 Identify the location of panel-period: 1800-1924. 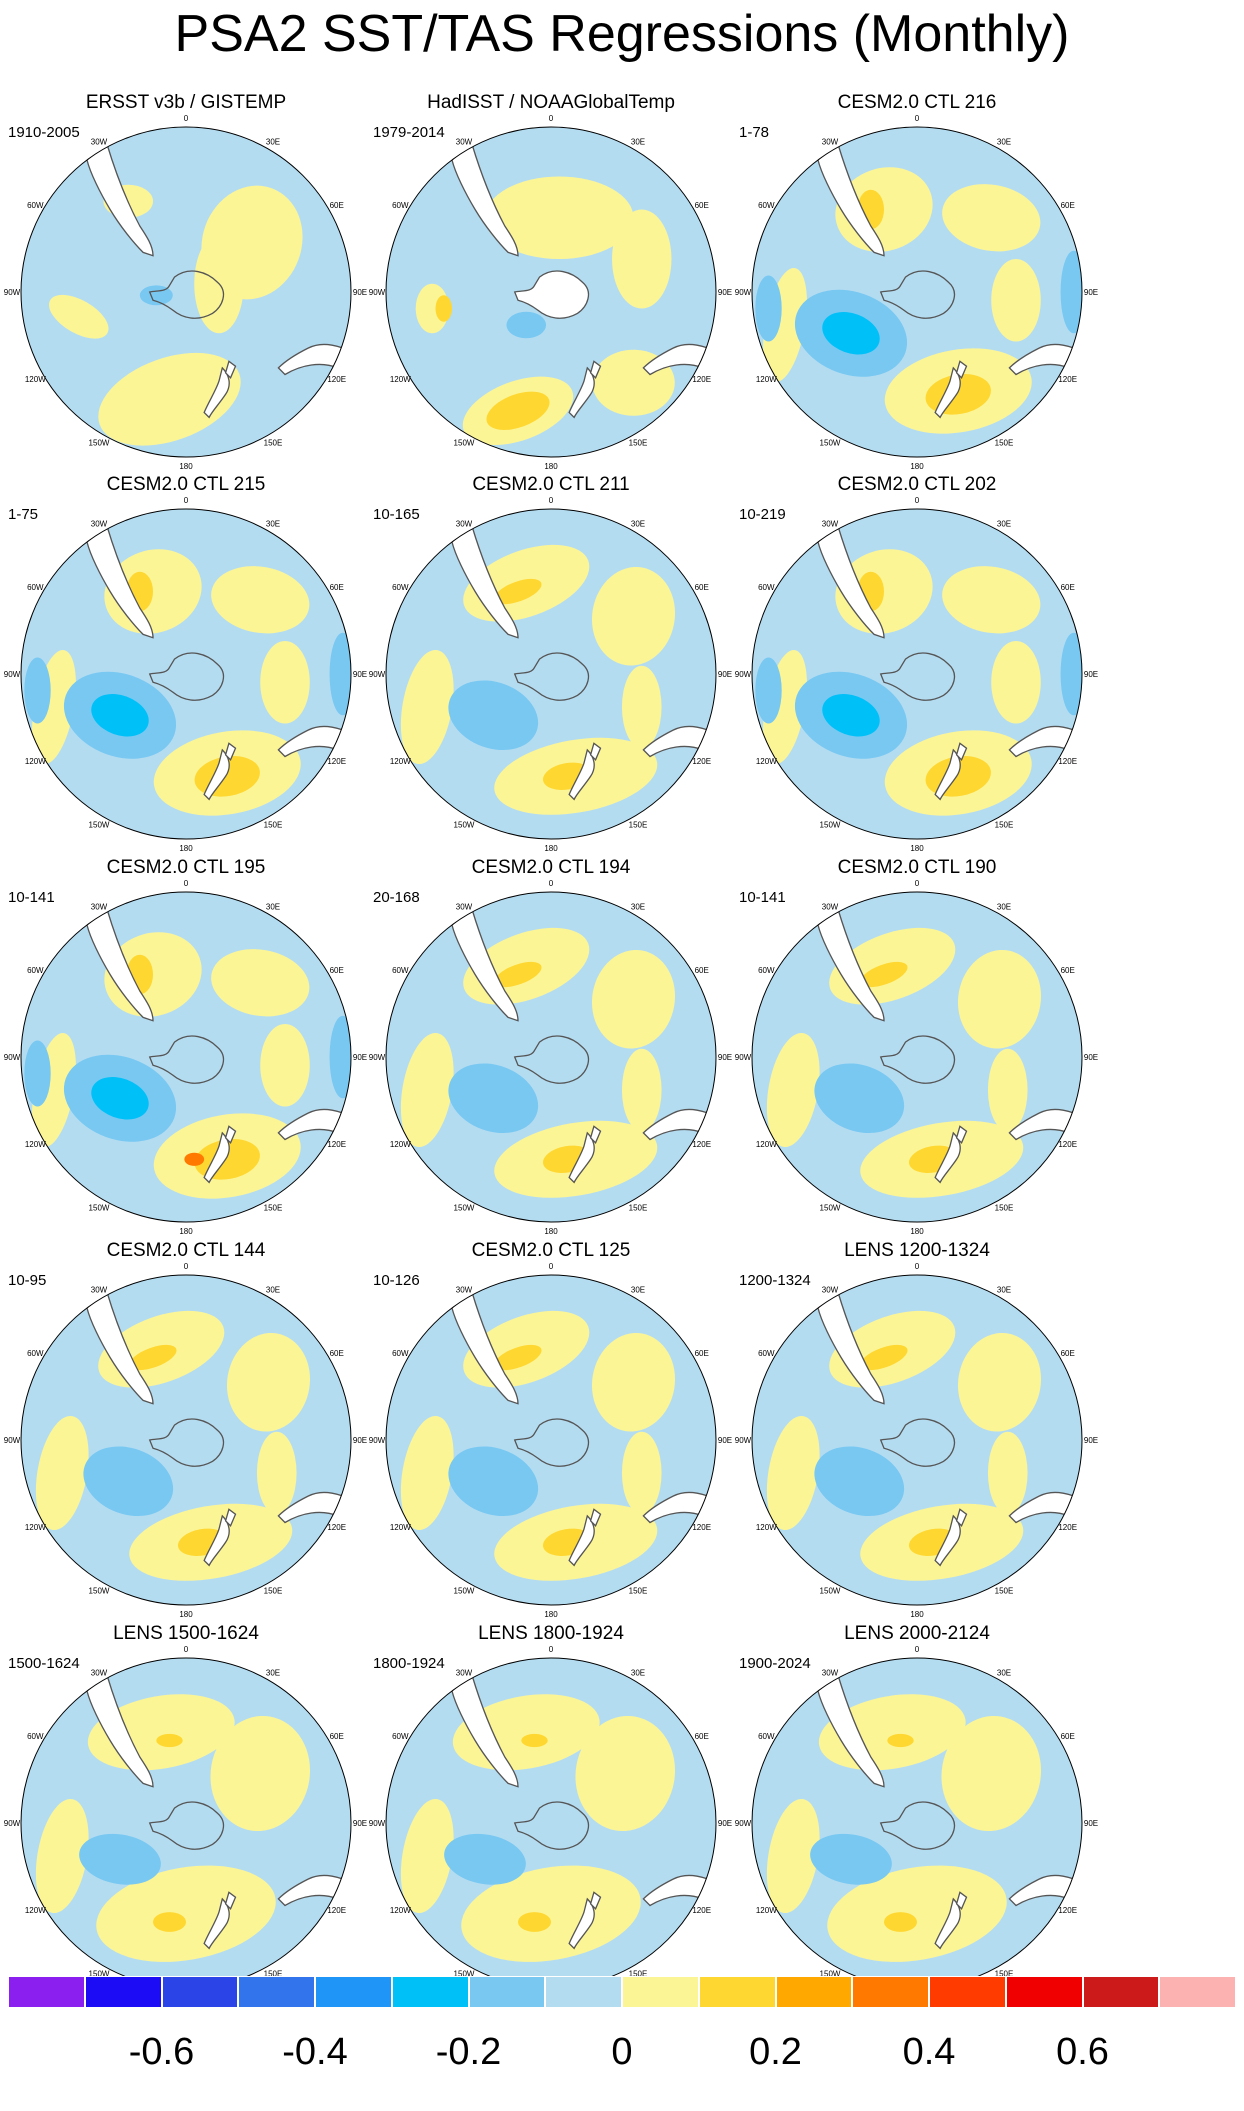
(409, 1663).